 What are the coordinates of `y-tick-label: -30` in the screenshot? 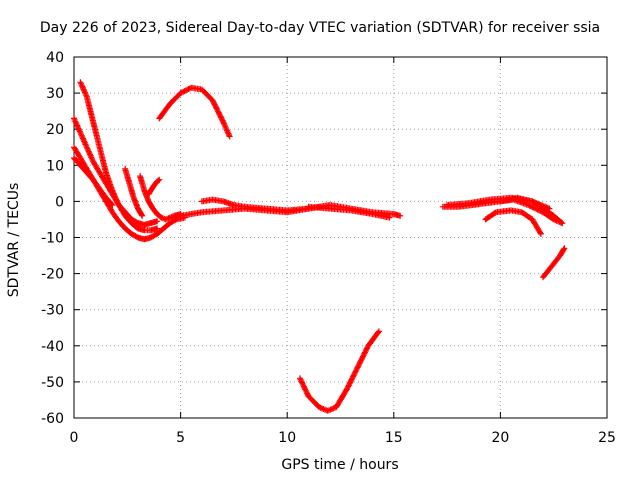 It's located at (52, 311).